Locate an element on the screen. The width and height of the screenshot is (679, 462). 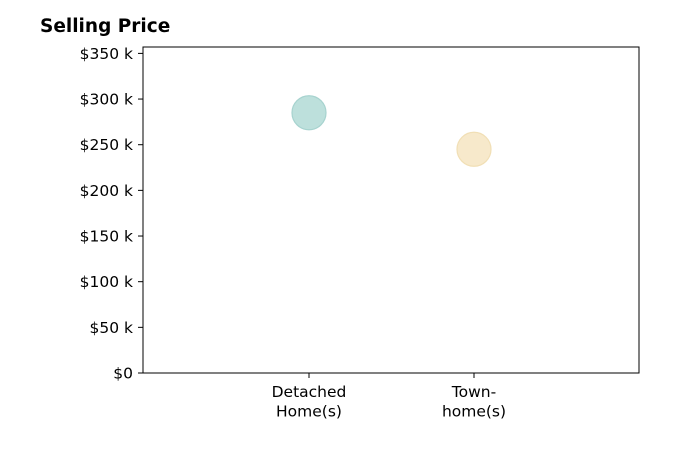
y-tick-label: $150 k is located at coordinates (106, 237).